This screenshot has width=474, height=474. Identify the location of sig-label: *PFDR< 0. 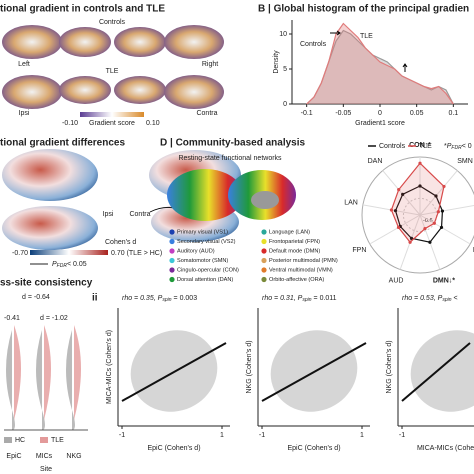
(458, 147).